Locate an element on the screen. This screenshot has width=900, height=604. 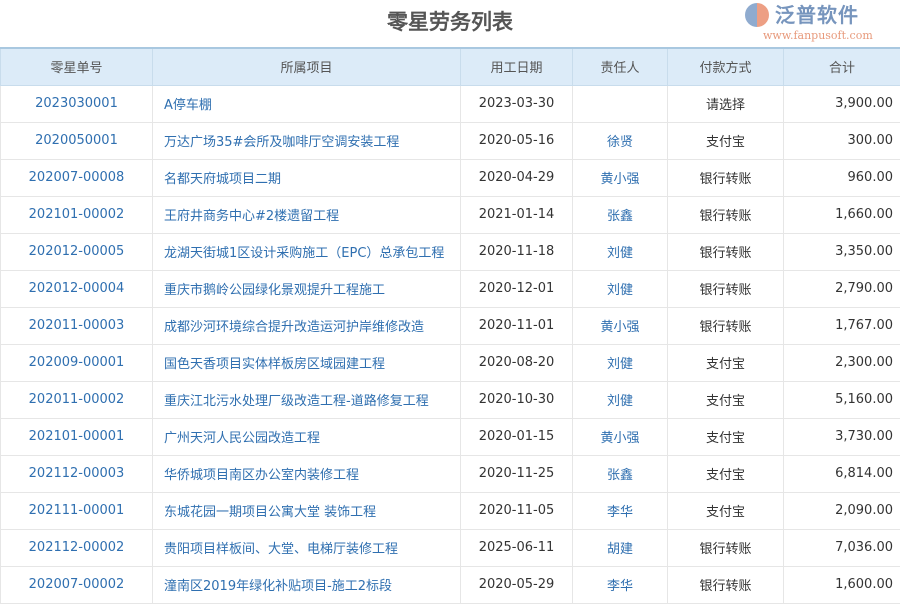
fanpu-logo-icon is located at coordinates (757, 15).